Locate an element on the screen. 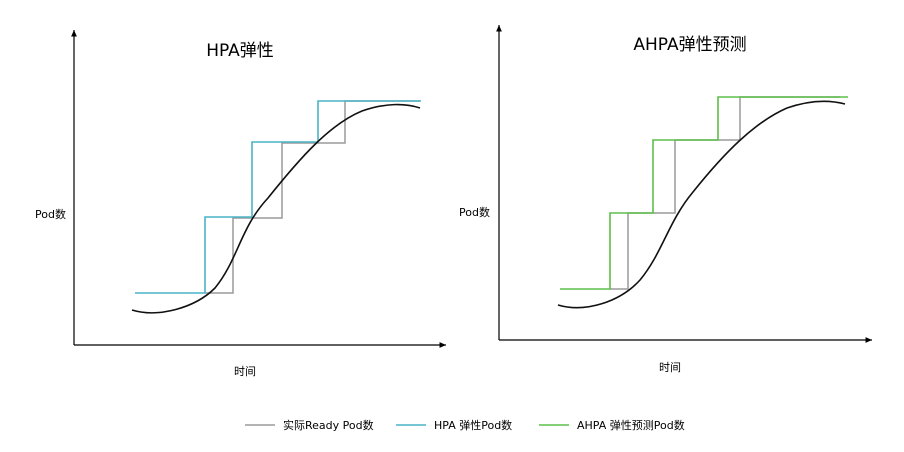 The height and width of the screenshot is (452, 904). hpa-demand-curve is located at coordinates (276, 208).